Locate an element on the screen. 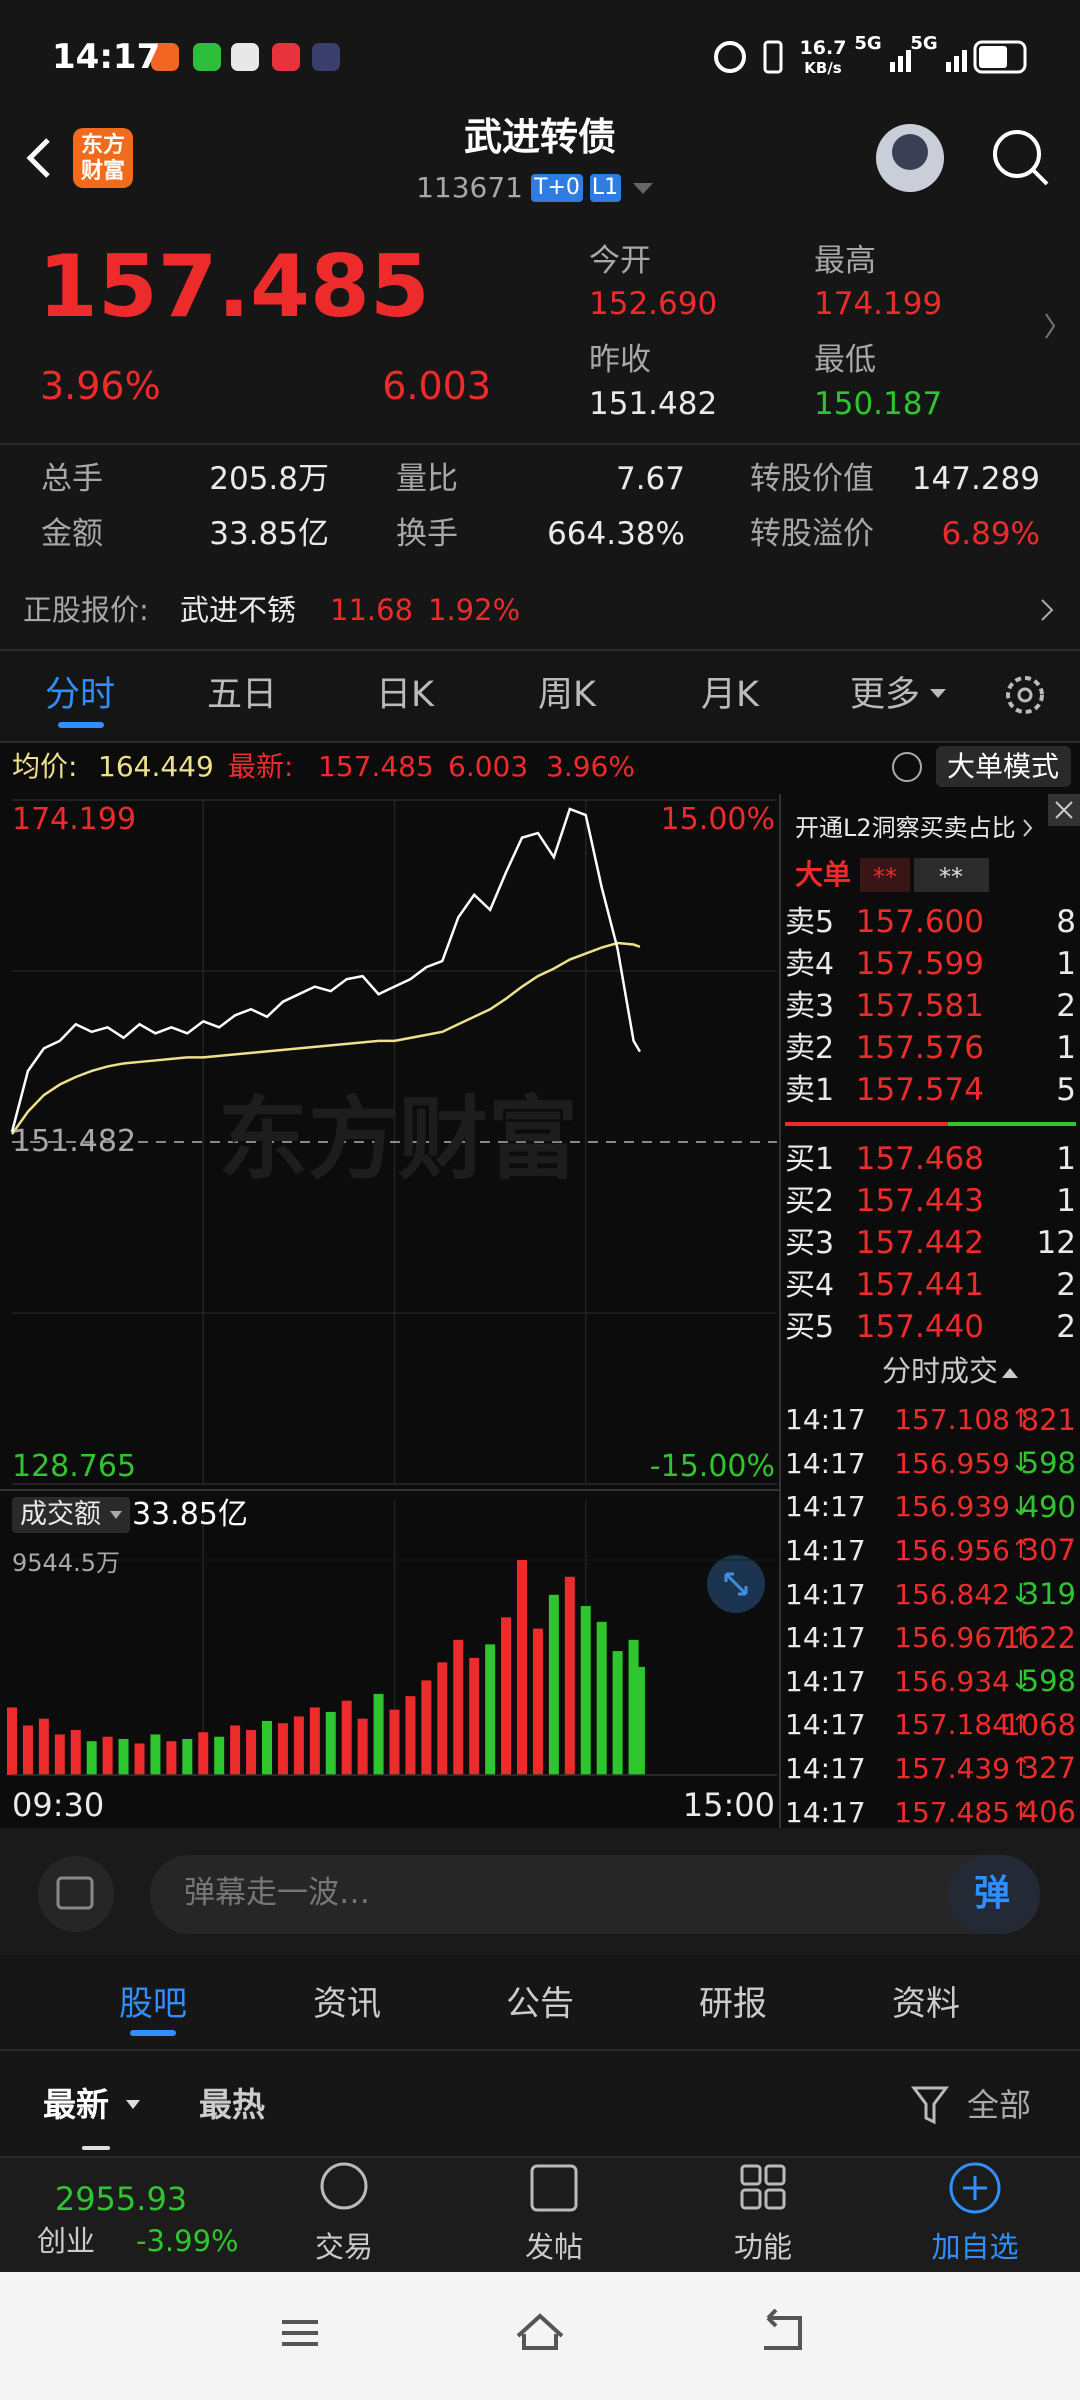 Image resolution: width=1080 pixels, height=2400 pixels. function-icon is located at coordinates (763, 2187).